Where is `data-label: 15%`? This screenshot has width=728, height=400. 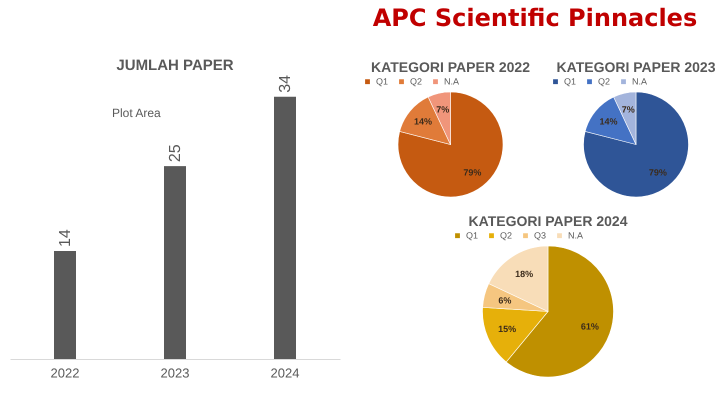
data-label: 15% is located at coordinates (507, 329).